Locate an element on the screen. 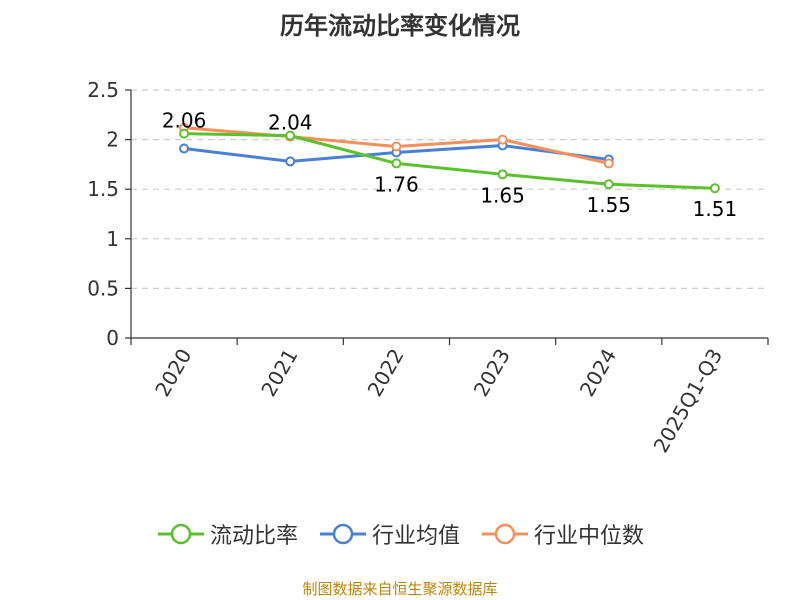 This screenshot has height=600, width=800. x-tick-label: 2021 is located at coordinates (279, 373).